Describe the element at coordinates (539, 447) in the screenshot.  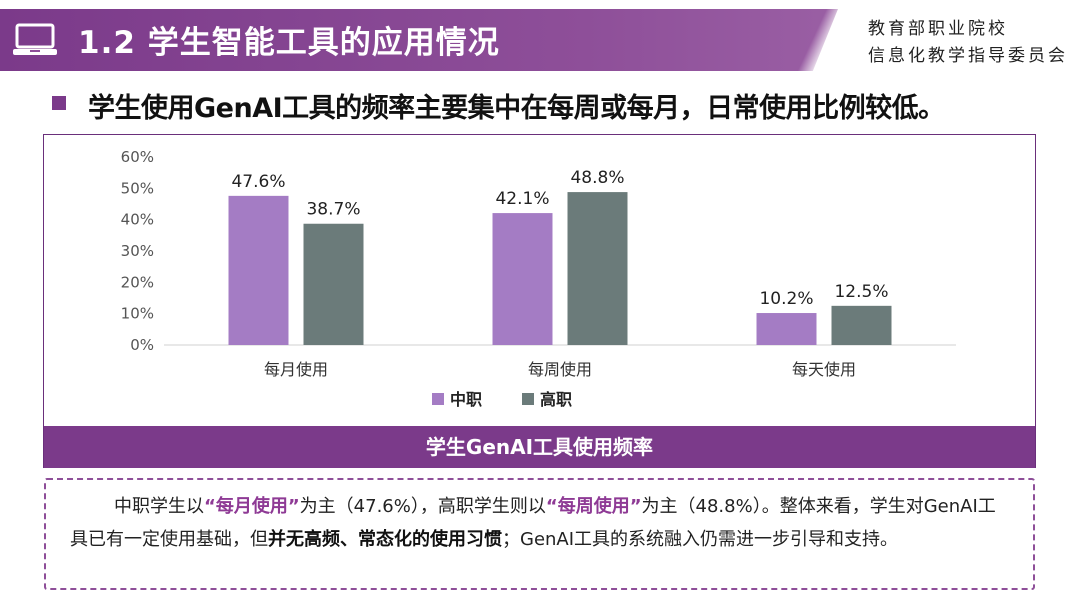
I see `chart-caption: 学生GenAI工具使用频率` at that location.